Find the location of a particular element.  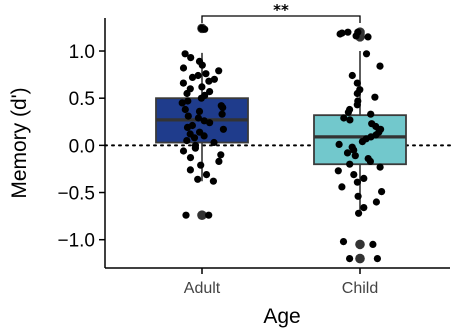

box-group-adult is located at coordinates (202, 121).